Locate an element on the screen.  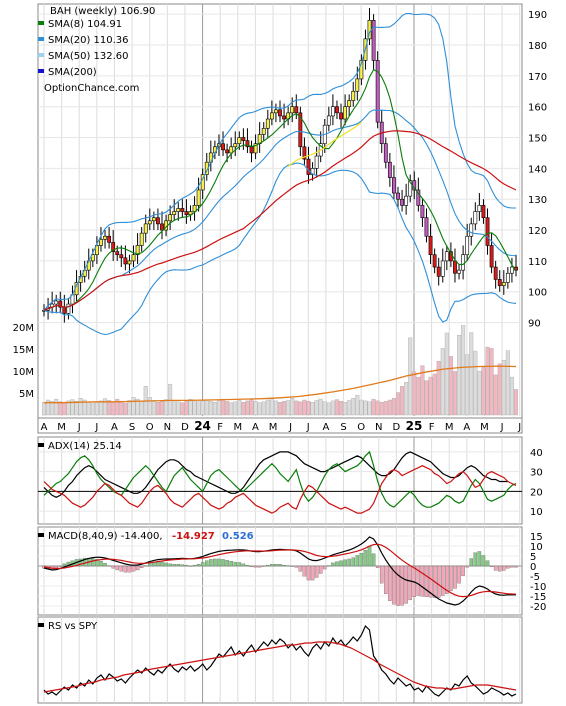
watermark: OptionChance.com is located at coordinates (91, 88).